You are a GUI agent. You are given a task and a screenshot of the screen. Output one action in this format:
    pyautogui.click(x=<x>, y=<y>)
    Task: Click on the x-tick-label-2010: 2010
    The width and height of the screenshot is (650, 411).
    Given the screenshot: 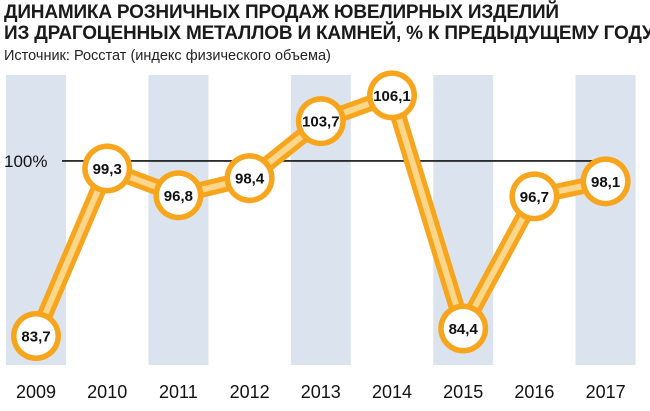 What is the action you would take?
    pyautogui.click(x=107, y=392)
    